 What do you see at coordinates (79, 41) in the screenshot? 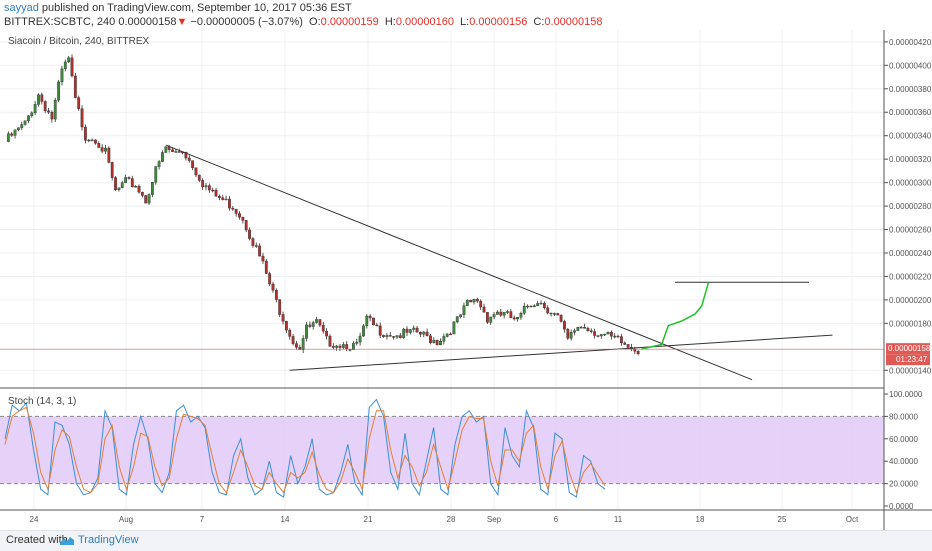
I see `chart-title: Siacoin / Bitcoin, 240, BITTREX` at bounding box center [79, 41].